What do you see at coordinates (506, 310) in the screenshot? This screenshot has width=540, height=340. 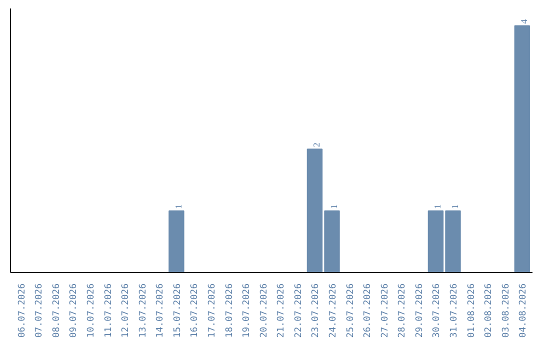 I see `x-tick-label: 03.08.2026` at bounding box center [506, 310].